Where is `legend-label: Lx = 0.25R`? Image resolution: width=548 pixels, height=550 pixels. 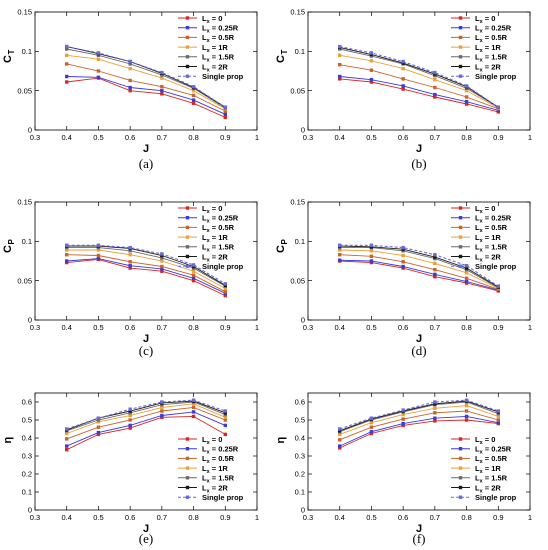
legend-label: Lx = 0.25R is located at coordinates (493, 450).